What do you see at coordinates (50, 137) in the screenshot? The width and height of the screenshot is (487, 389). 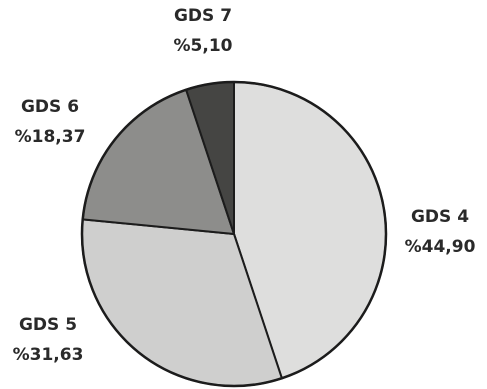 I see `slice-value-label: %18,37` at bounding box center [50, 137].